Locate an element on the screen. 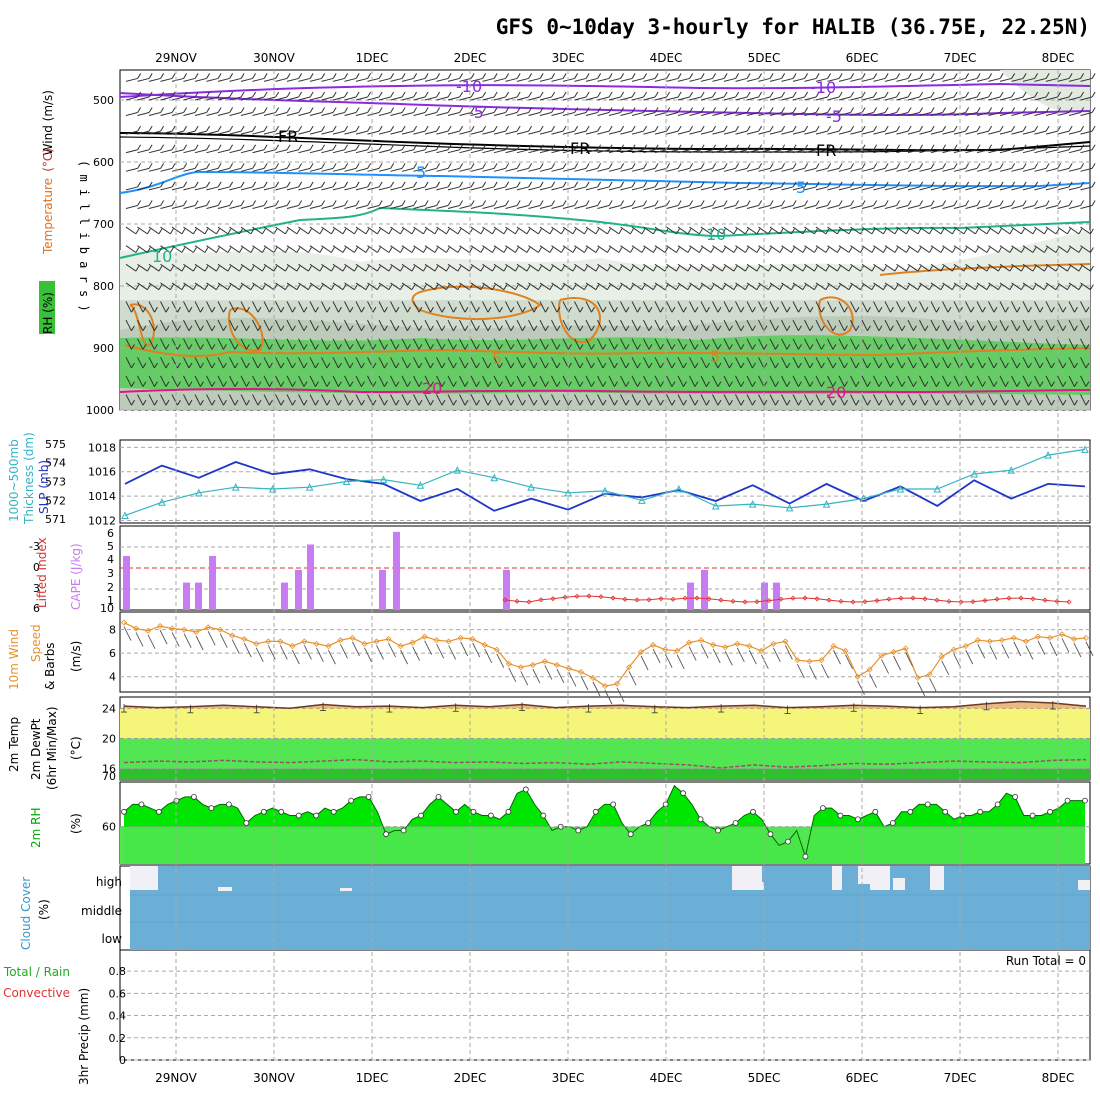 Image resolution: width=1100 pixels, height=1100 pixels. date-label-bottom: 5DEC is located at coordinates (764, 1078).